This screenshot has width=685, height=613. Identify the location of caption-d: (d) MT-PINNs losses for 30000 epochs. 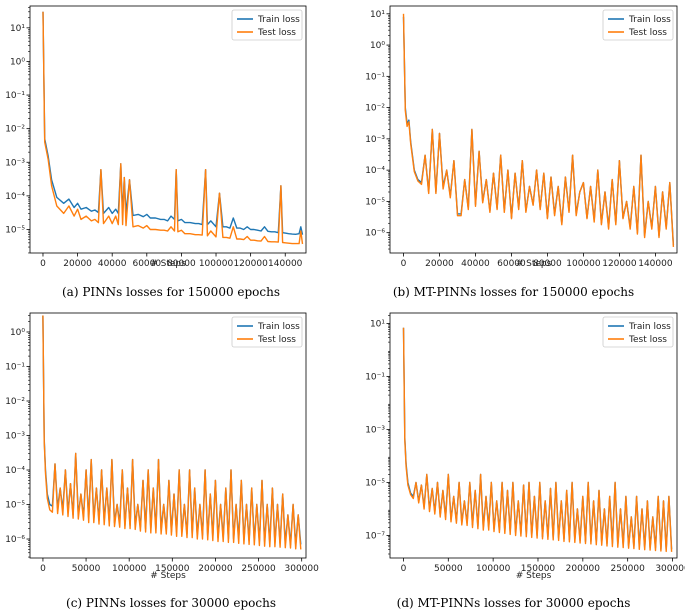
(513, 603).